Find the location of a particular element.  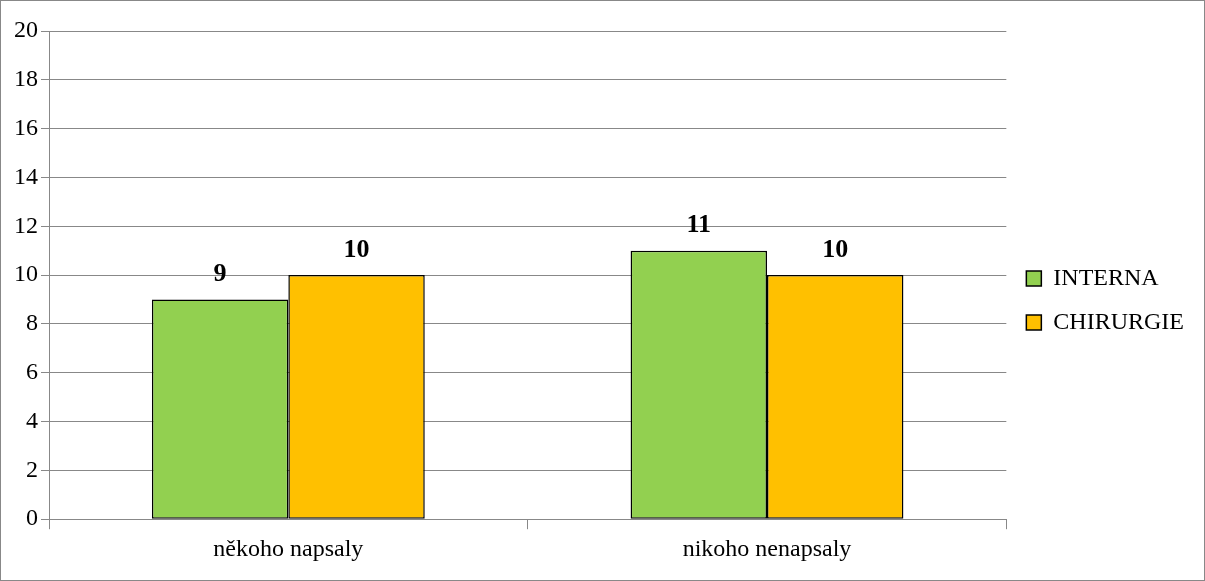

y-tick-label: 20 is located at coordinates (26, 29).